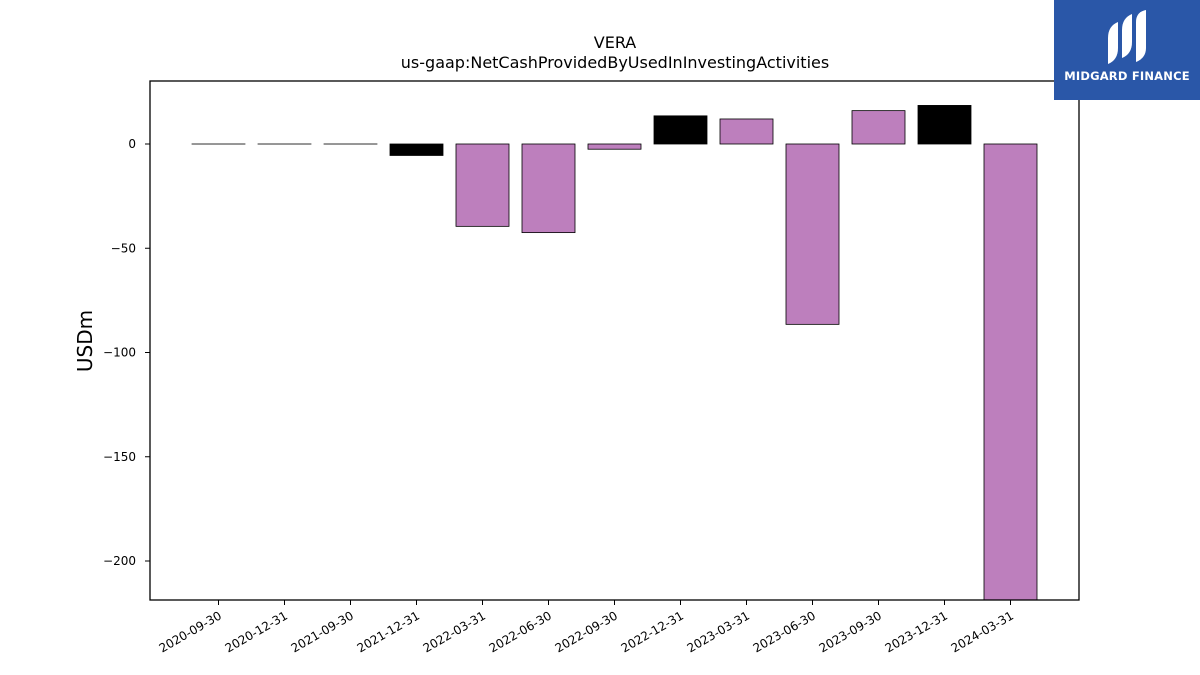 The image size is (1200, 675). I want to click on x-tick-label: 2020-09-30, so click(190, 631).